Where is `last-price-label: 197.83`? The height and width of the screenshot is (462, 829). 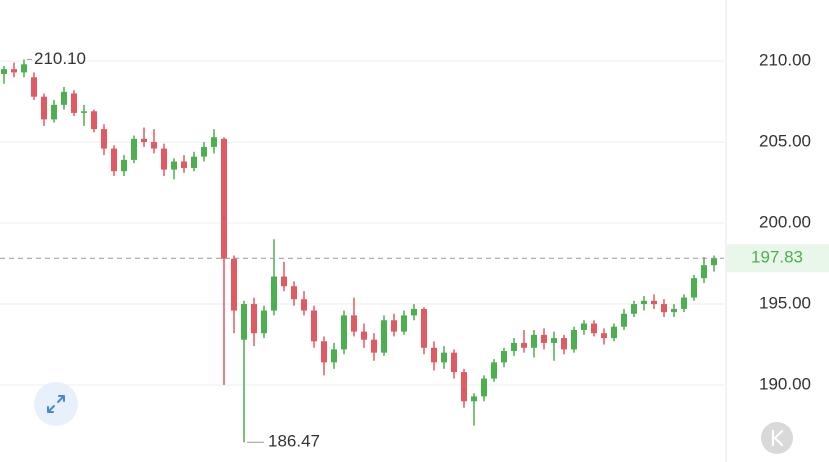
last-price-label: 197.83 is located at coordinates (777, 257).